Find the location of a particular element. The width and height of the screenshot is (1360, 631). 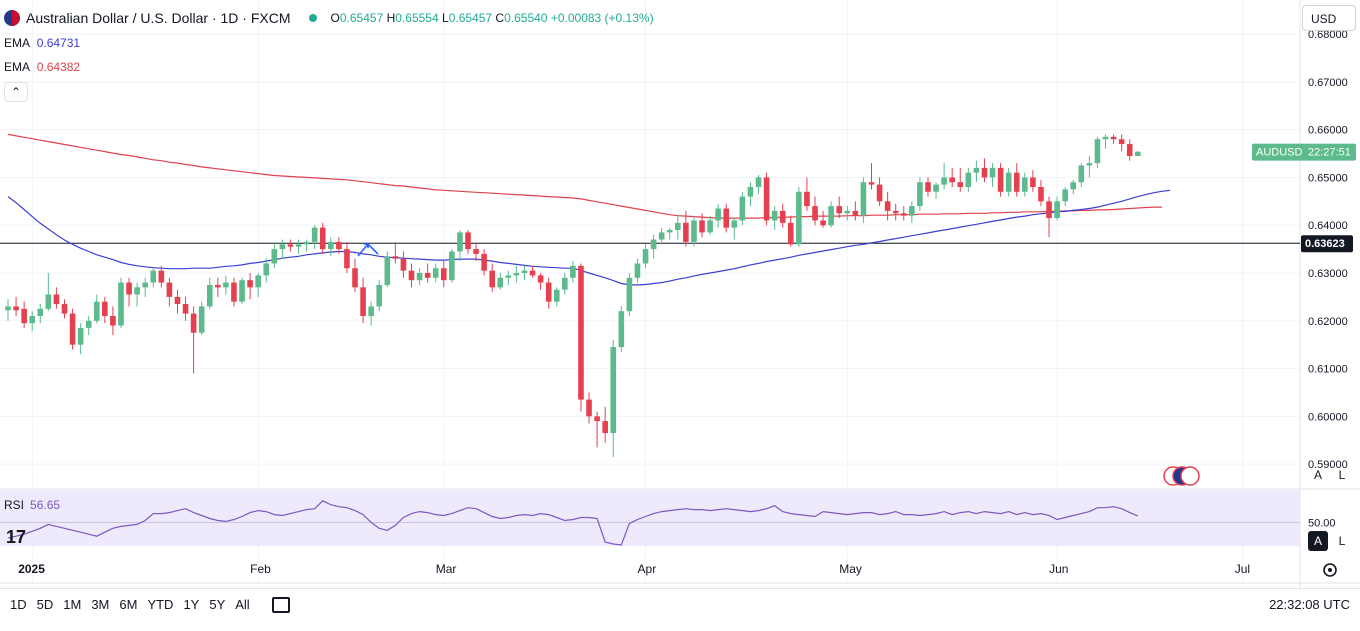

range-button-ytd: YTD is located at coordinates (160, 604).